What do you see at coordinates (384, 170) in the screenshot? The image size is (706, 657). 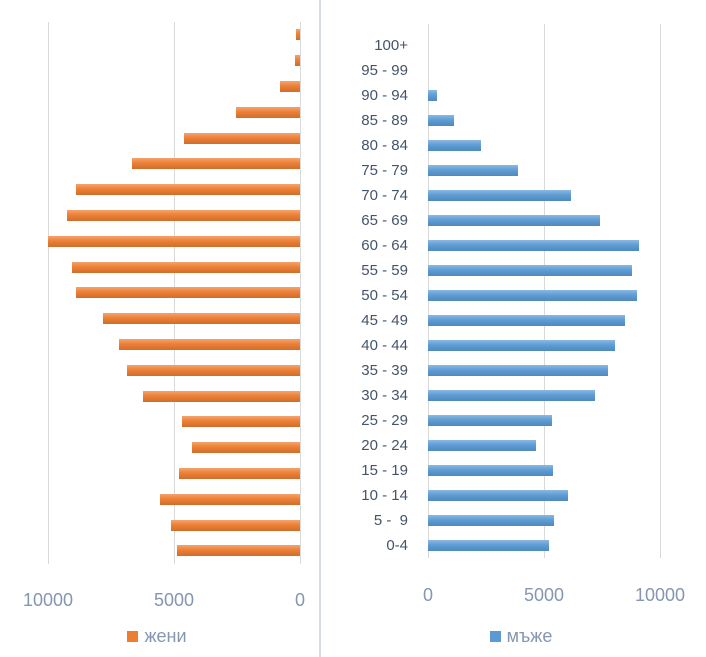 I see `age-group-label: 75 - 79` at bounding box center [384, 170].